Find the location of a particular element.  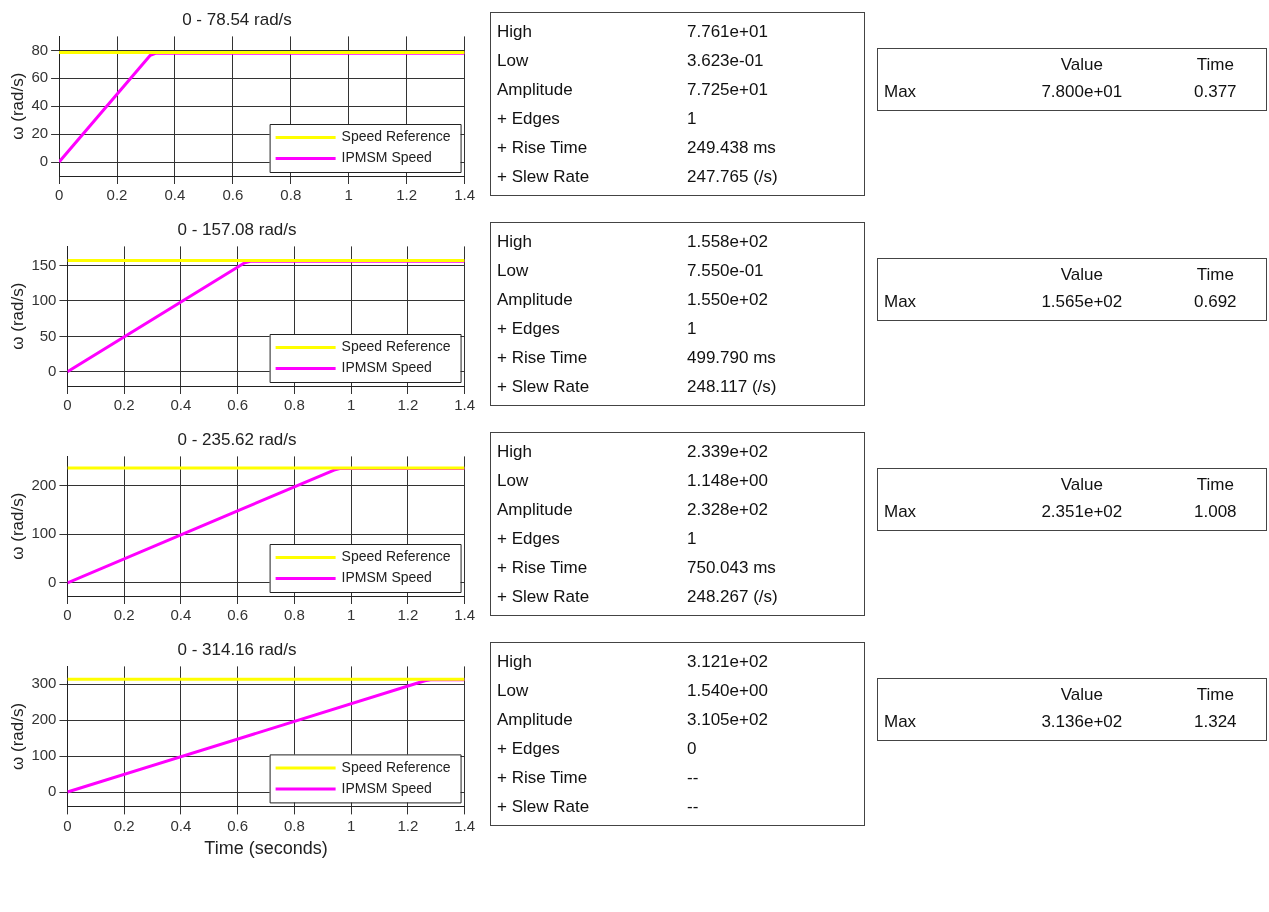

x-axis-title: Time (seconds) is located at coordinates (266, 848).